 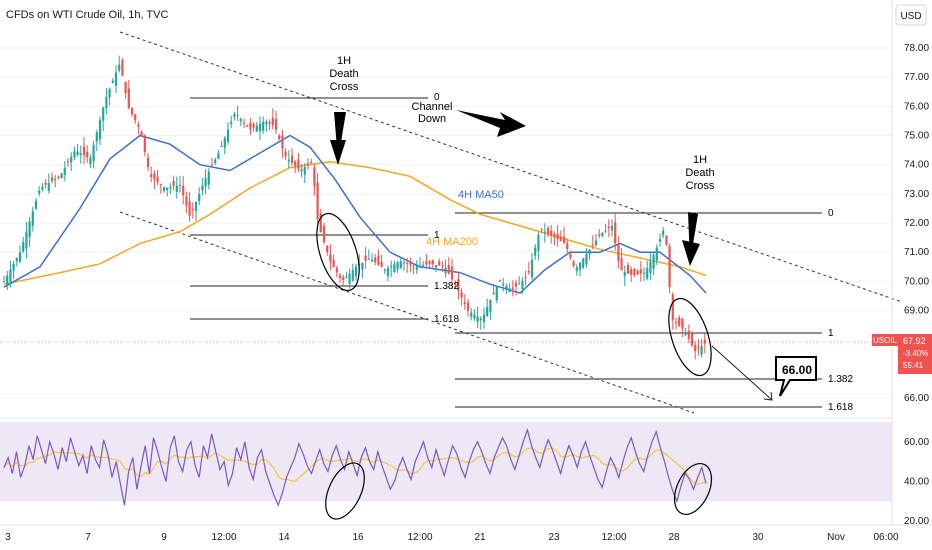 What do you see at coordinates (916, 77) in the screenshot?
I see `price-tick-label: 77.00` at bounding box center [916, 77].